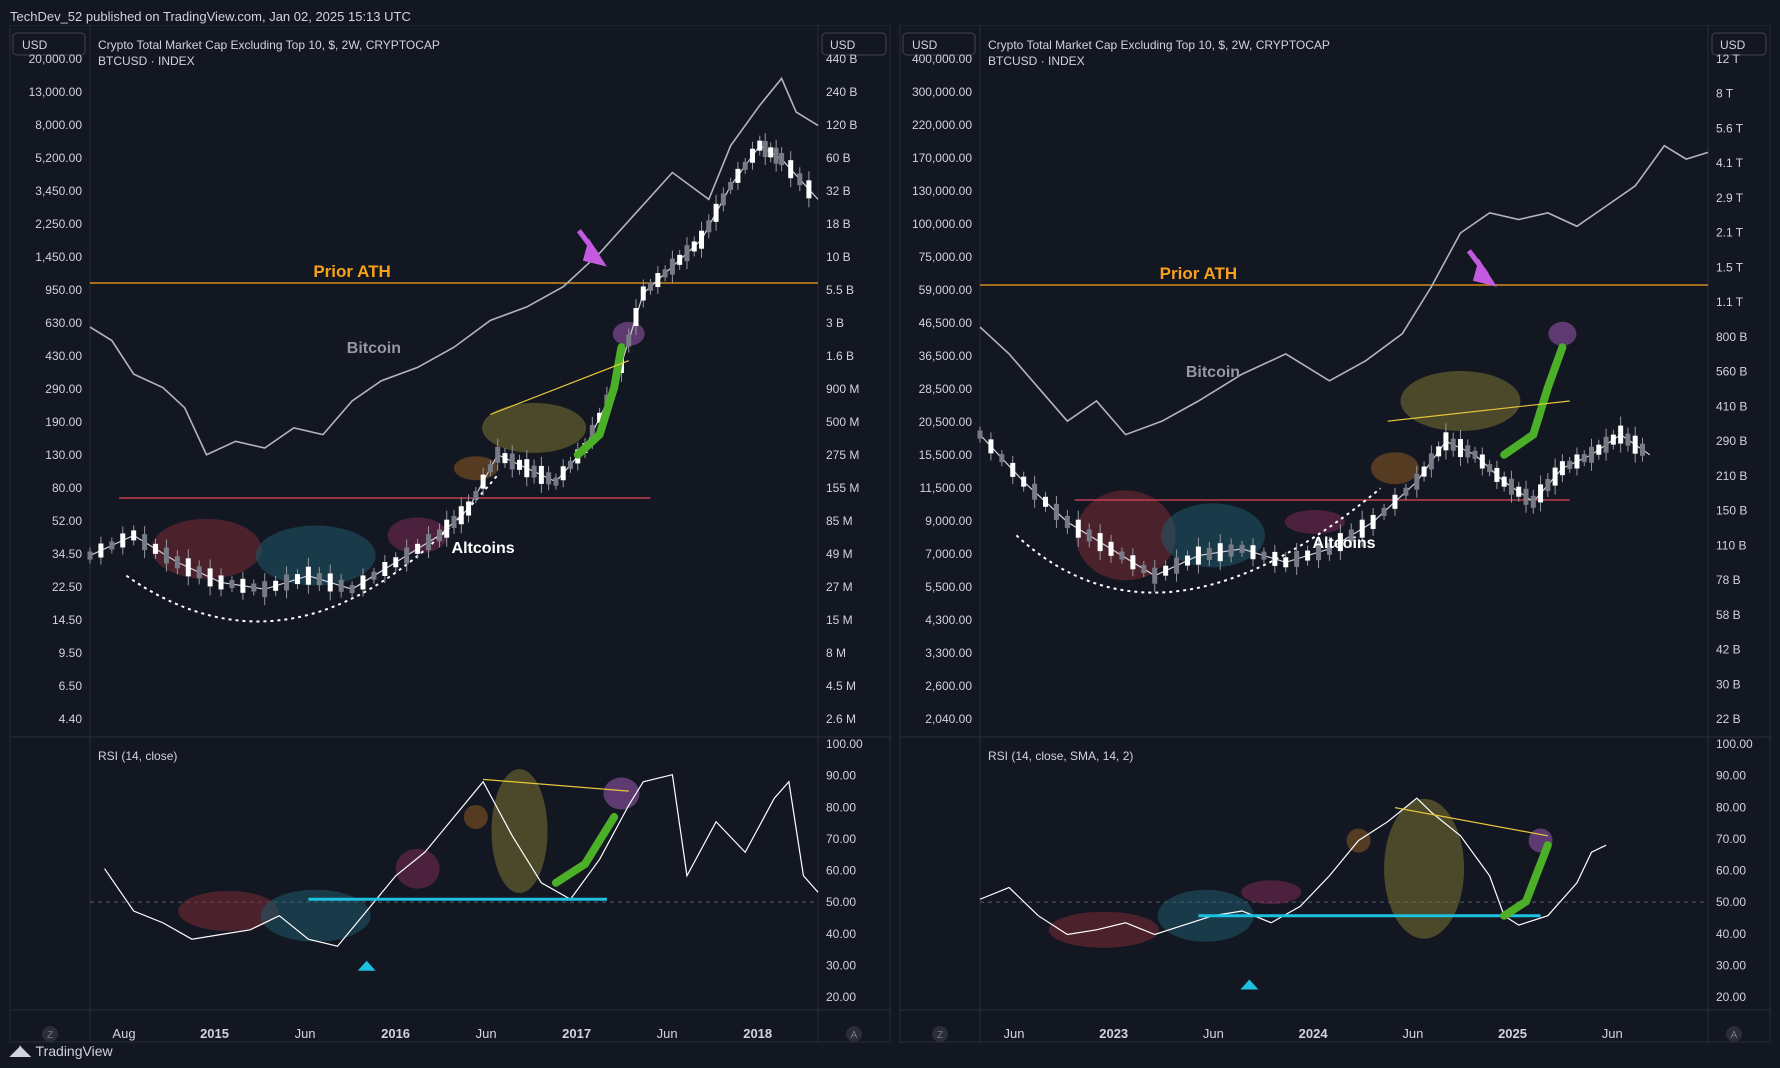 Image resolution: width=1780 pixels, height=1068 pixels. What do you see at coordinates (1731, 934) in the screenshot?
I see `rsi-tick-label: 40.00` at bounding box center [1731, 934].